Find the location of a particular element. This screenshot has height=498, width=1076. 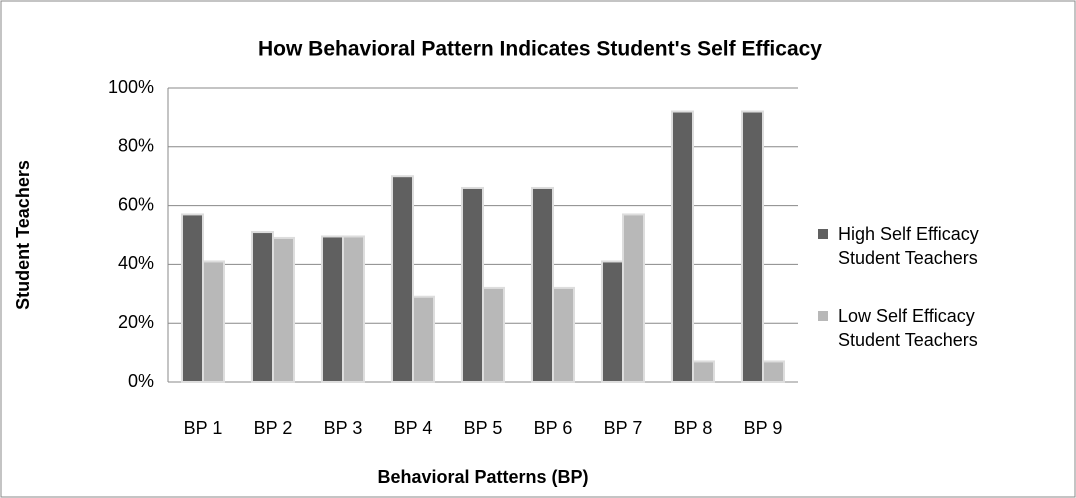

y-tick-label: 60% is located at coordinates (136, 204).